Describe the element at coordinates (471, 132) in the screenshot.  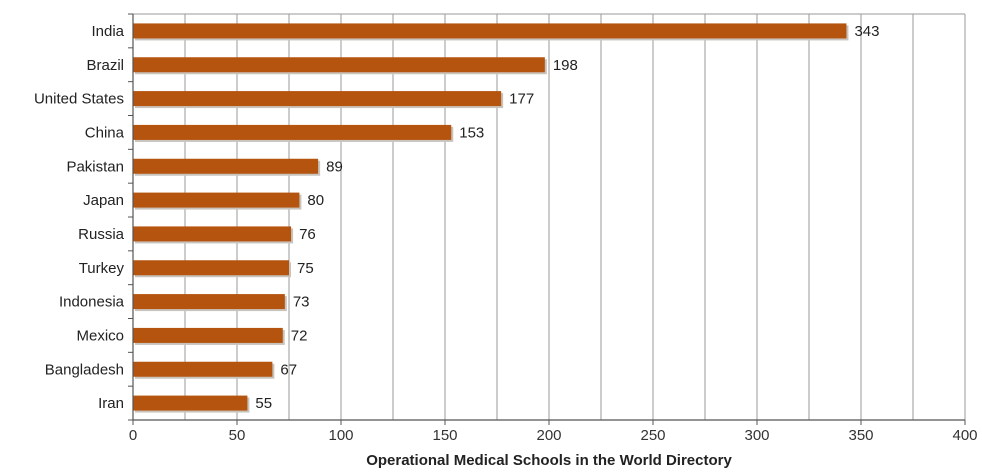
I see `value-label: 153` at that location.